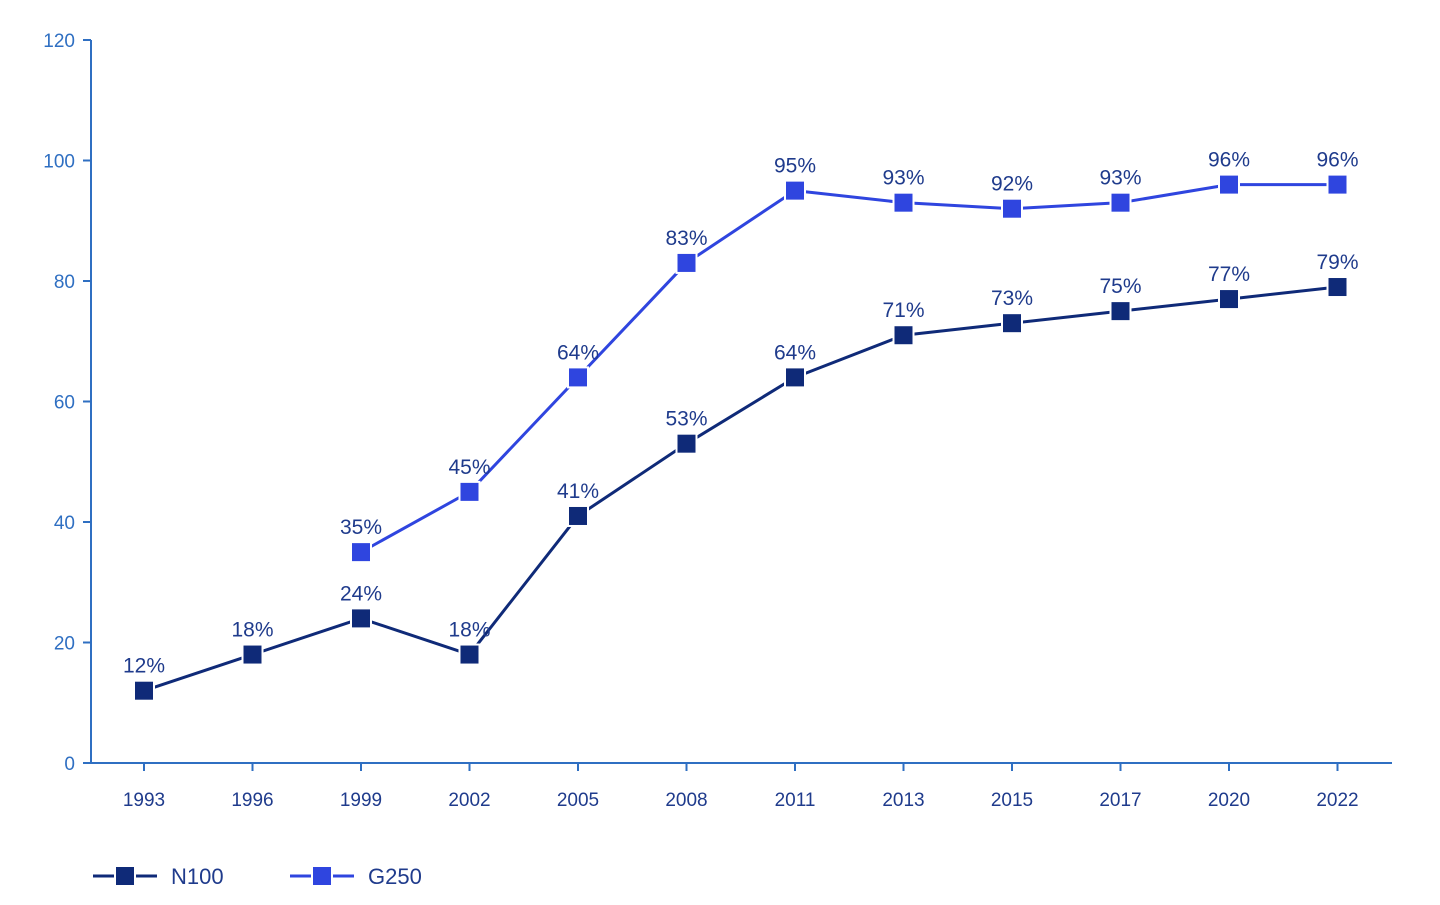 Image resolution: width=1440 pixels, height=905 pixels. Describe the element at coordinates (64, 644) in the screenshot. I see `y-tick-label: 20` at that location.